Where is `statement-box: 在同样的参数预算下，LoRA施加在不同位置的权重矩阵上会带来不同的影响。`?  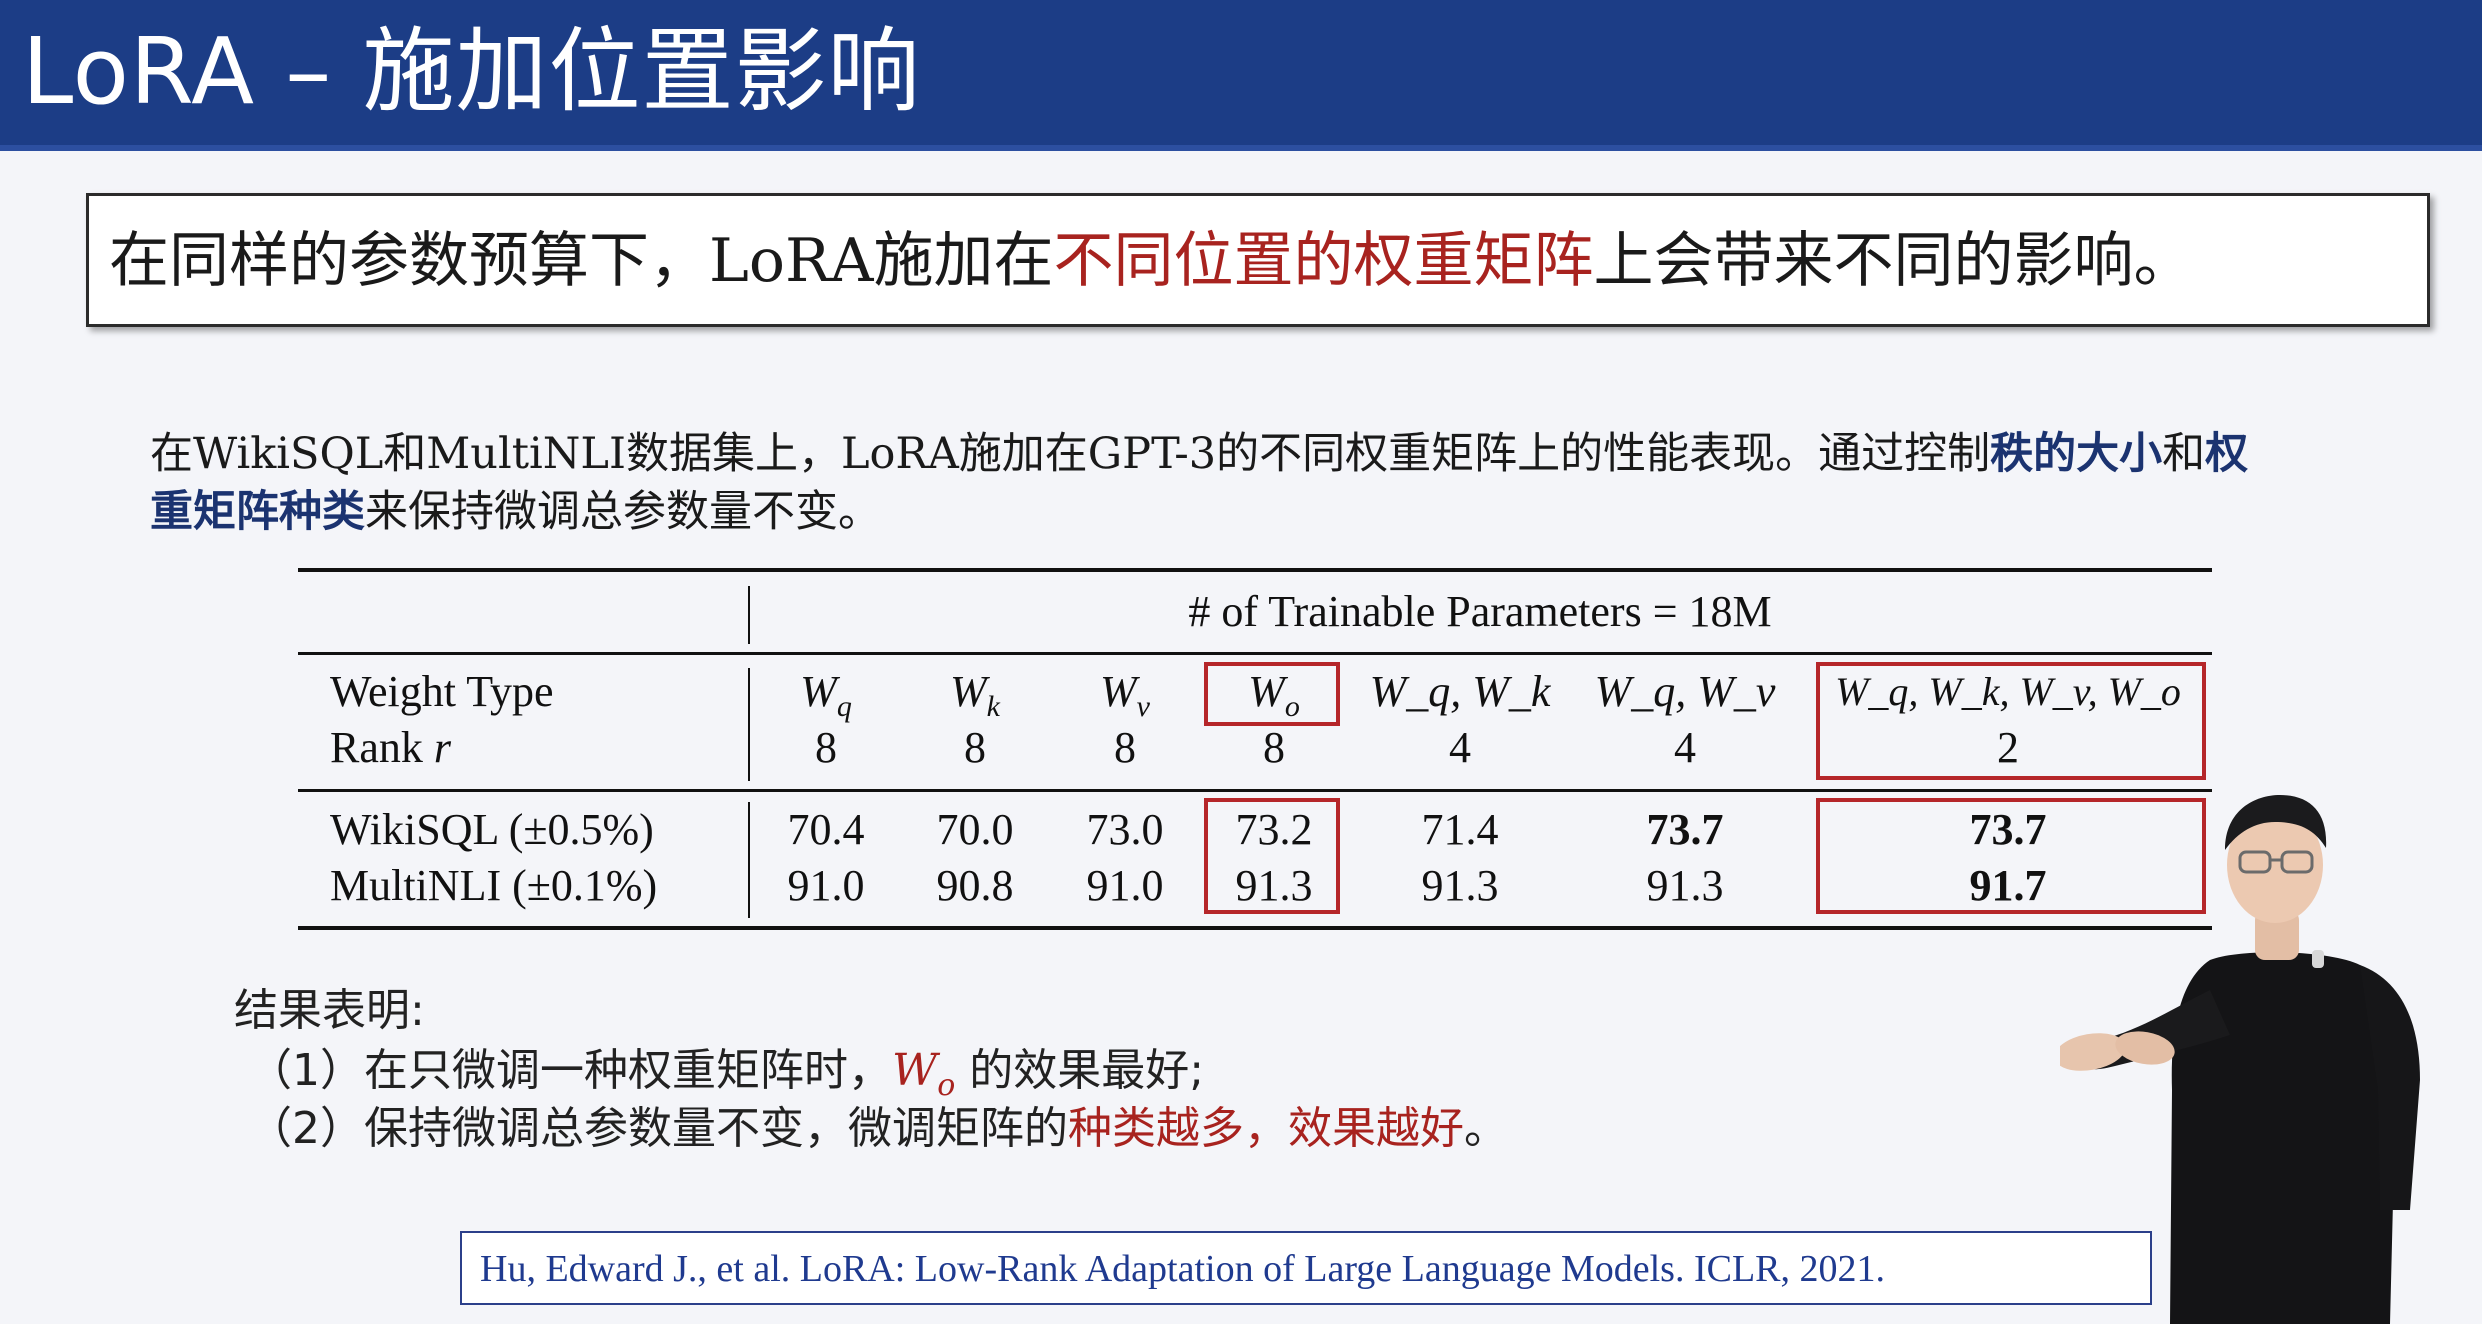
statement-box: 在同样的参数预算下，LoRA施加在不同位置的权重矩阵上会带来不同的影响。 is located at coordinates (1258, 260).